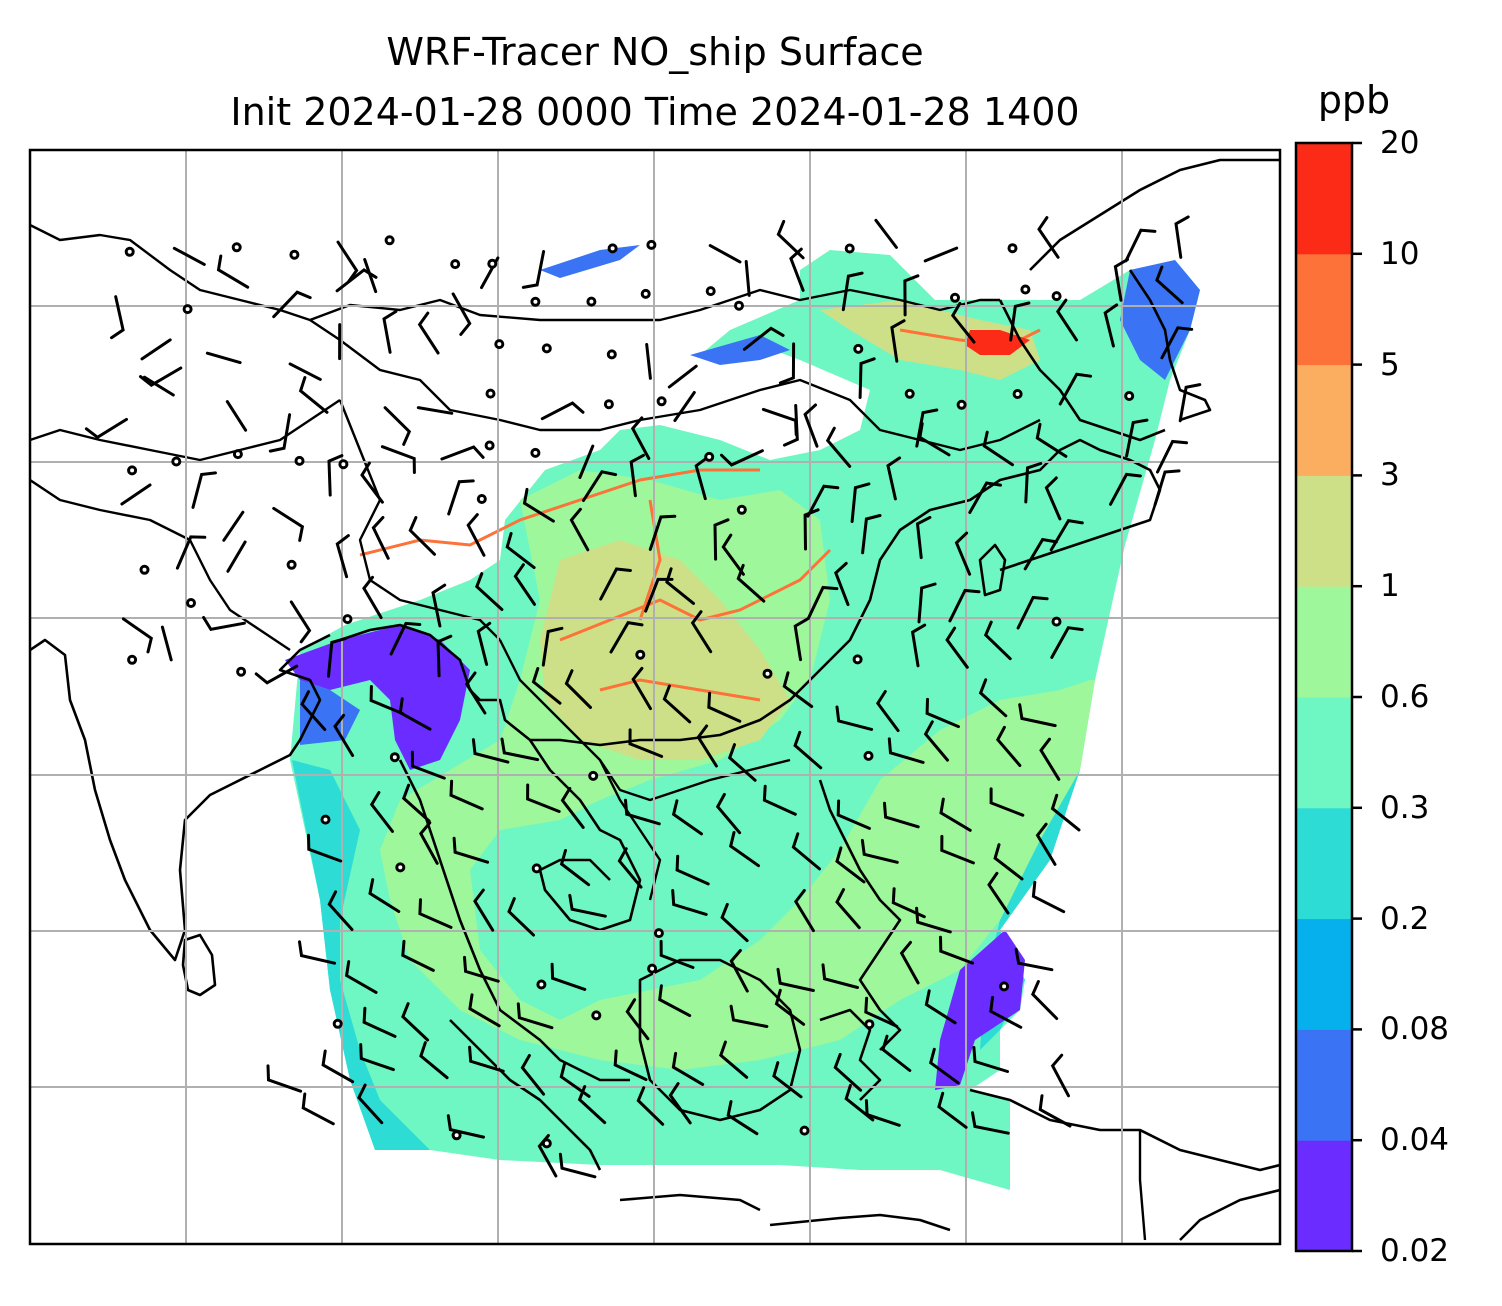 The image size is (1502, 1306). What do you see at coordinates (1390, 475) in the screenshot?
I see `colorbar-tick-label-7: 3` at bounding box center [1390, 475].